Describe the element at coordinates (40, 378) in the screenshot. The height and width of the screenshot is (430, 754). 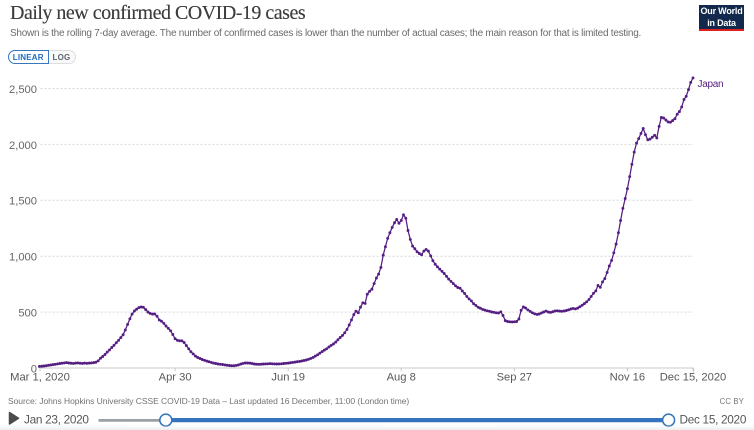
I see `svg-text: Mar 1, 2020` at that location.